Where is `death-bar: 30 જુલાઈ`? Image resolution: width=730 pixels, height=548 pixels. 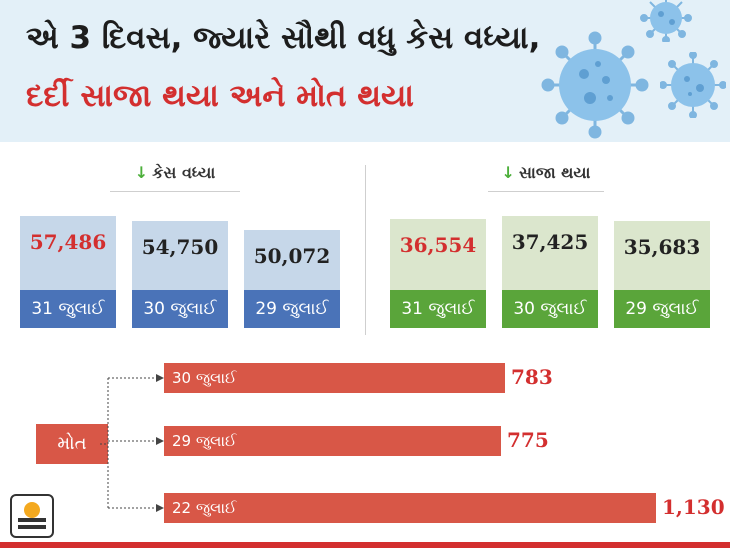 death-bar: 30 જુલાઈ is located at coordinates (334, 378).